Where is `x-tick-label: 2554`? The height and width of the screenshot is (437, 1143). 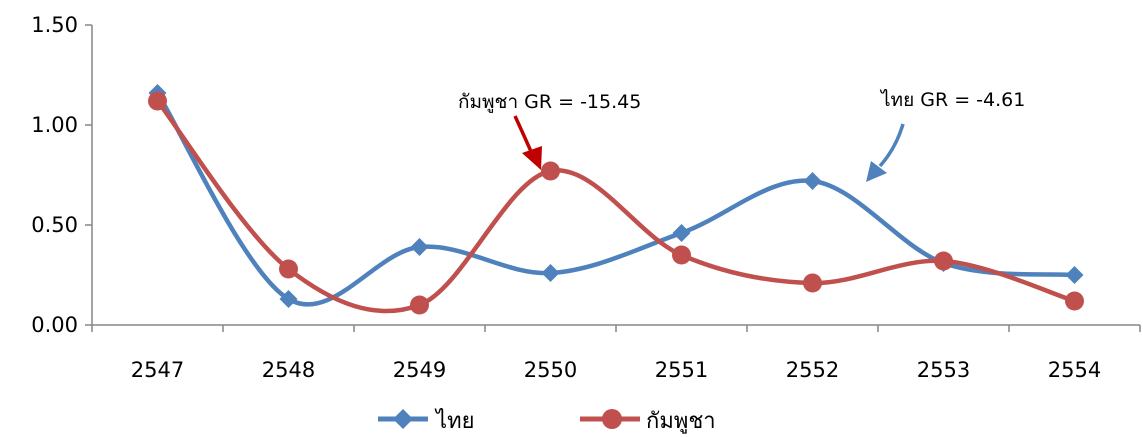 x-tick-label: 2554 is located at coordinates (1074, 370).